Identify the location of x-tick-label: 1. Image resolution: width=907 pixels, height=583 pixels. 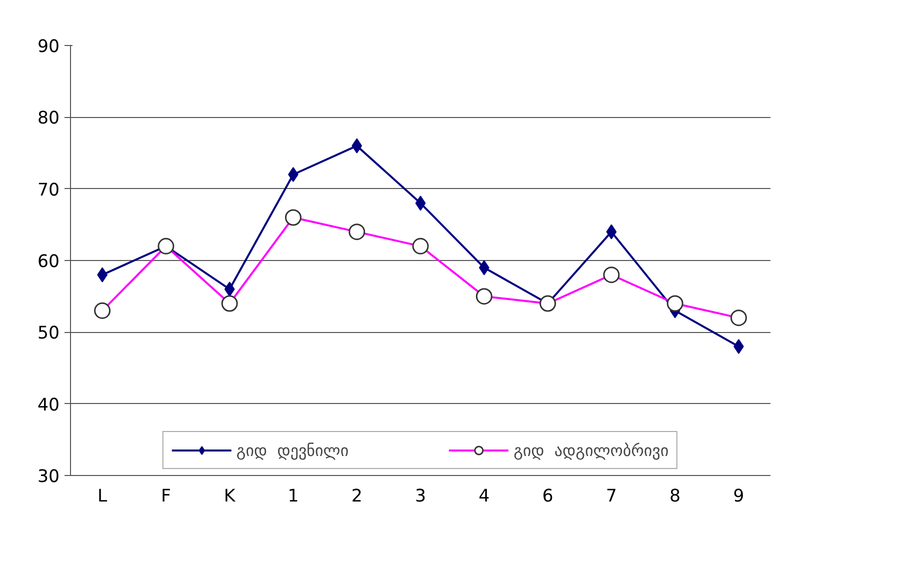
(293, 496).